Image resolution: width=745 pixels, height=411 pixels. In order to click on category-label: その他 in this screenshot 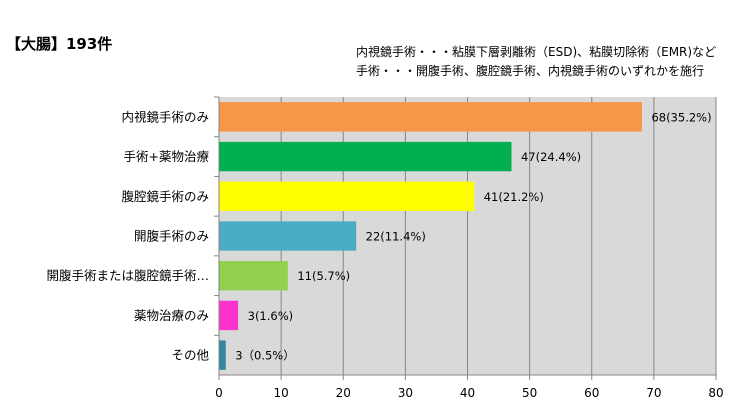, I will do `click(190, 355)`.